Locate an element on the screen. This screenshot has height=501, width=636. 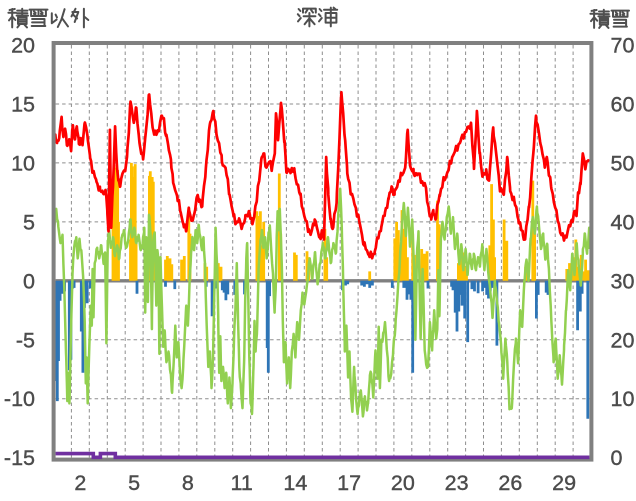
svg-text: -15 is located at coordinates (19, 458).